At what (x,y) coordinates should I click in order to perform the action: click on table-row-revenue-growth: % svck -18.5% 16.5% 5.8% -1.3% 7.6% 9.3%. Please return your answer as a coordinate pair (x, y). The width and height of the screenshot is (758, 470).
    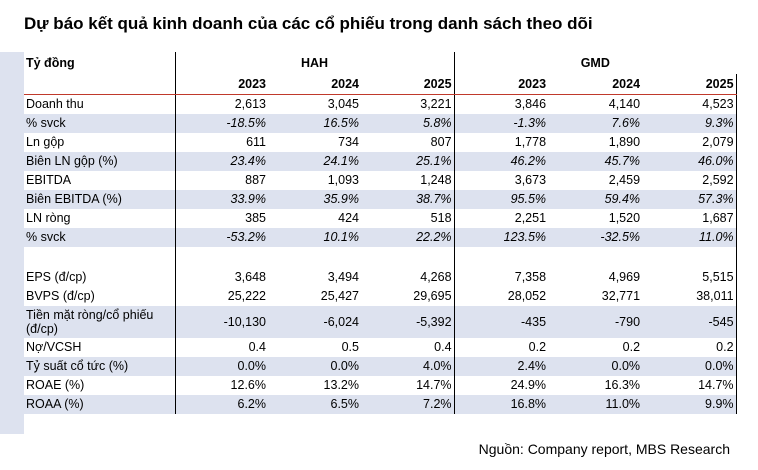
    Looking at the image, I should click on (380, 123).